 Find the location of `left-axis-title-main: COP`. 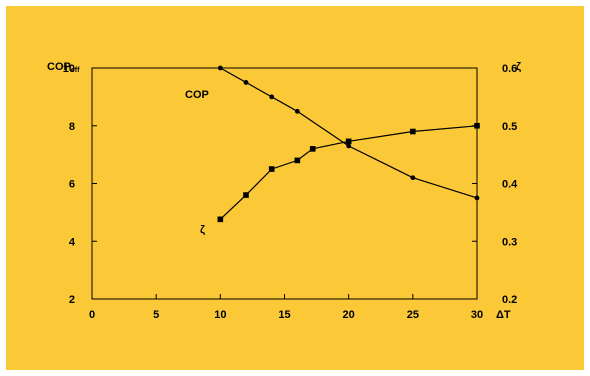

left-axis-title-main: COP is located at coordinates (59, 67).